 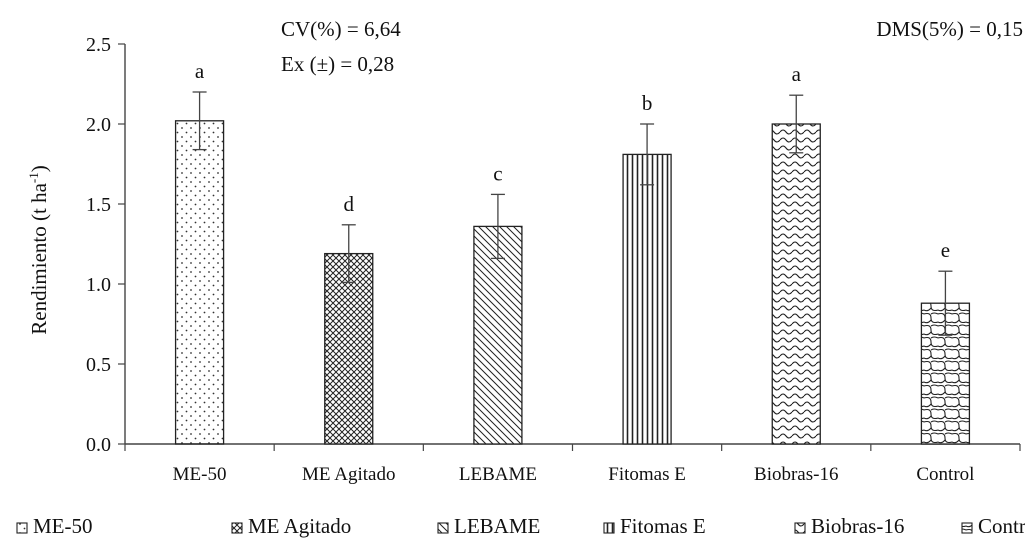 What do you see at coordinates (497, 173) in the screenshot?
I see `significance-letter: c` at bounding box center [497, 173].